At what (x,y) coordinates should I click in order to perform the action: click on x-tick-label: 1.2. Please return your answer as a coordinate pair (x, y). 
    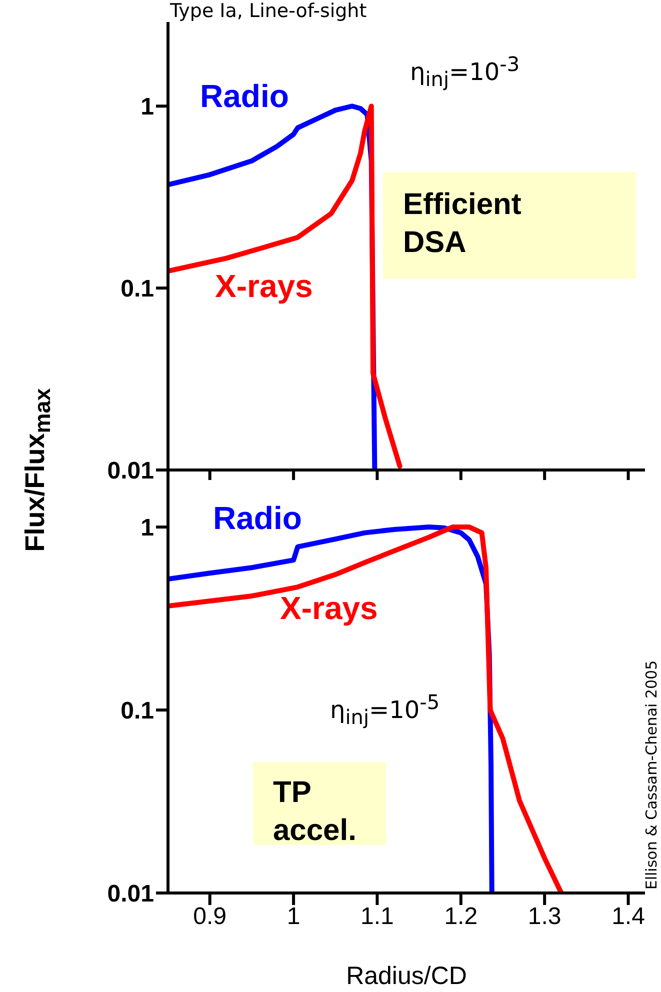
    Looking at the image, I should click on (461, 916).